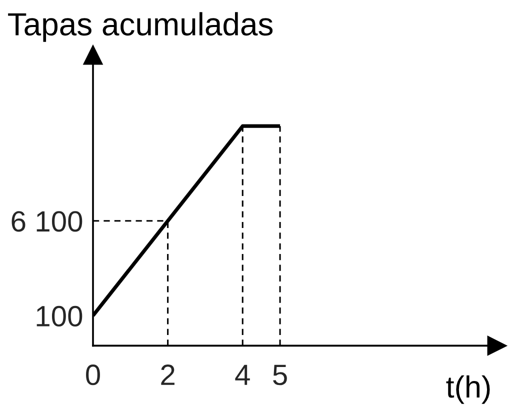 The width and height of the screenshot is (509, 408). What do you see at coordinates (93, 375) in the screenshot?
I see `x-tick-label: 0` at bounding box center [93, 375].